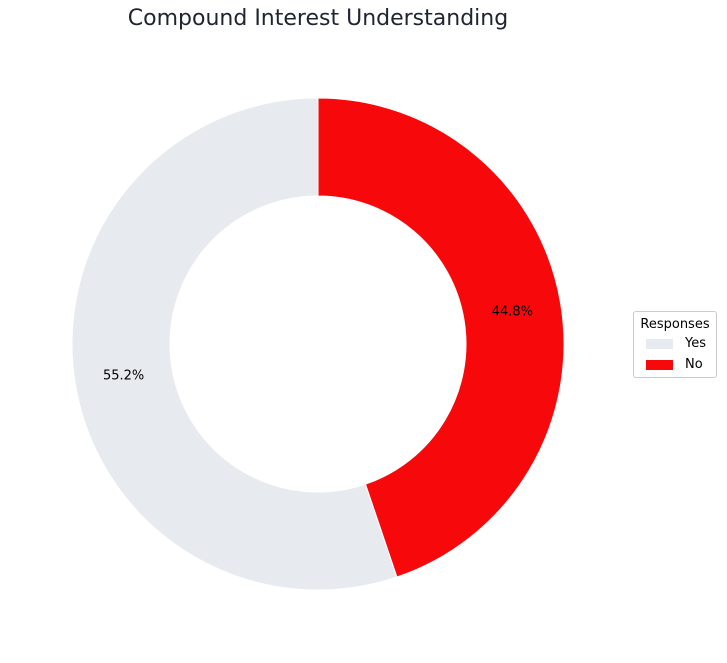 Image resolution: width=727 pixels, height=663 pixels. Describe the element at coordinates (512, 311) in the screenshot. I see `slice-label-no: 44.8%` at that location.